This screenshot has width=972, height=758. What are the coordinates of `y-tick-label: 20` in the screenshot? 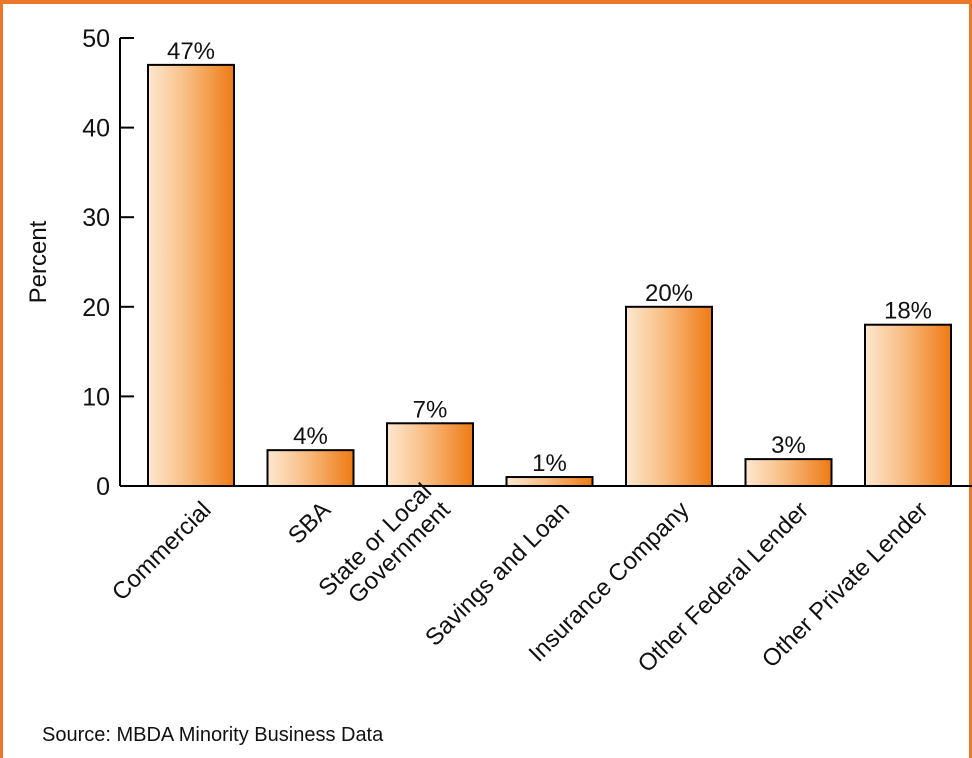 It's located at (96, 308).